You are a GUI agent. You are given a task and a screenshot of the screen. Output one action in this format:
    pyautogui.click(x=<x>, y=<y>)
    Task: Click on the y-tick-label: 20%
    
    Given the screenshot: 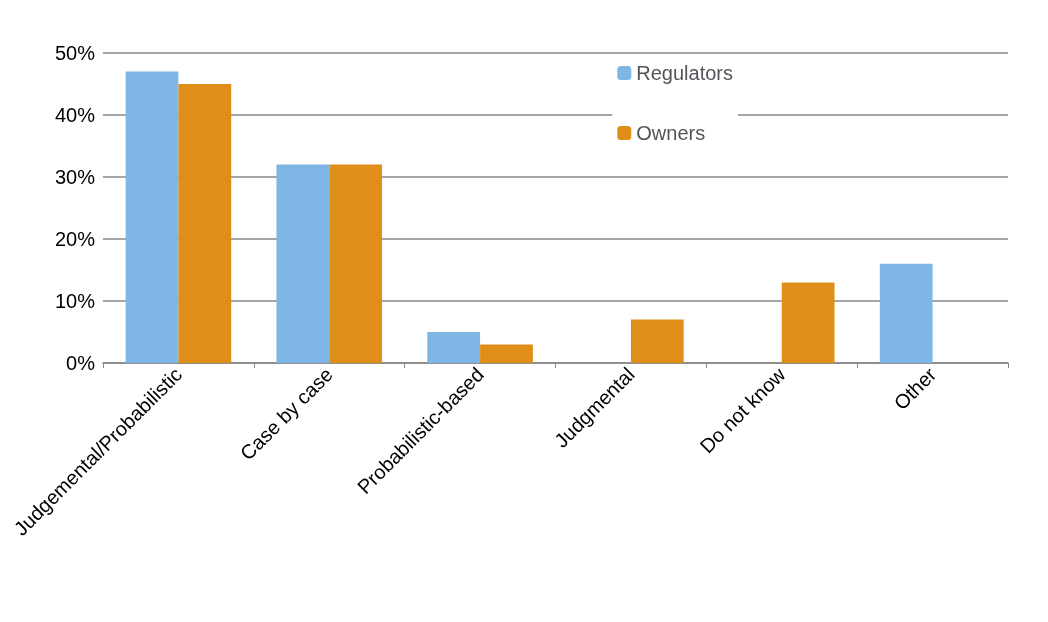 What is the action you would take?
    pyautogui.click(x=75, y=239)
    